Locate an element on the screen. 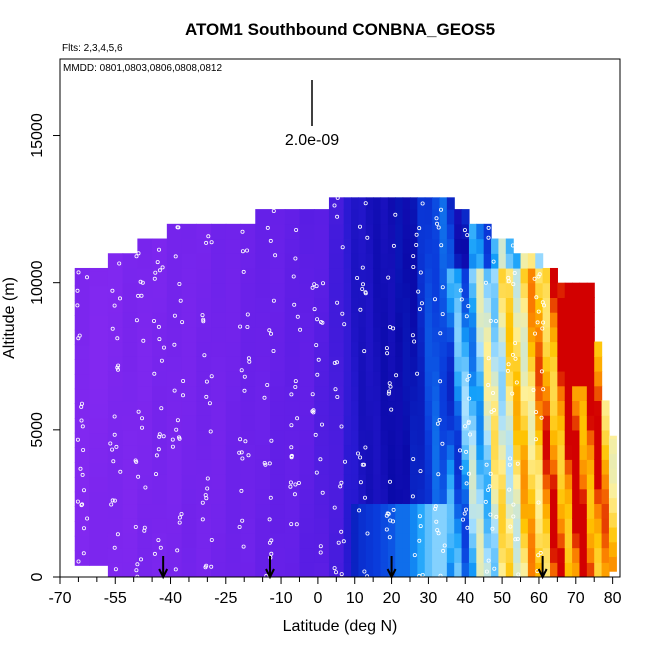 This screenshot has width=650, height=655. x-tick-label: 40 is located at coordinates (465, 598).